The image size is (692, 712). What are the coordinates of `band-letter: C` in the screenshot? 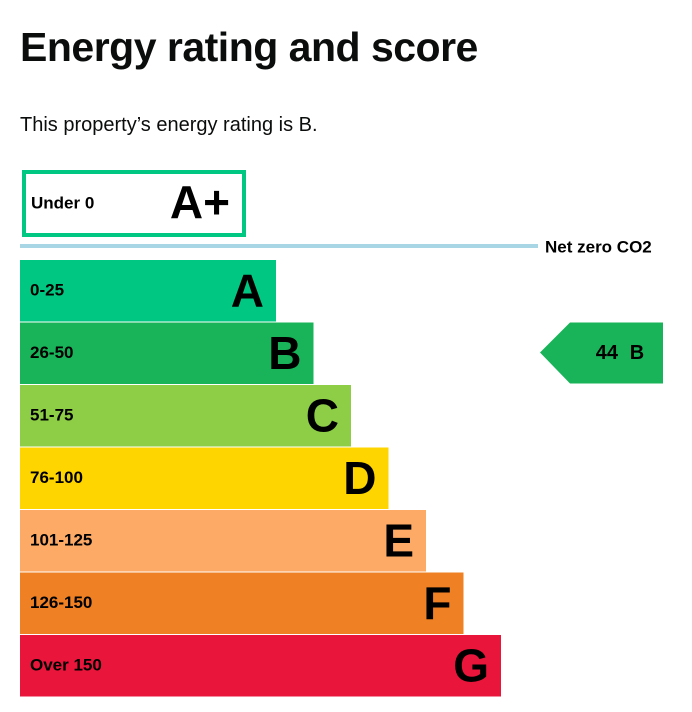 It's located at (322, 415).